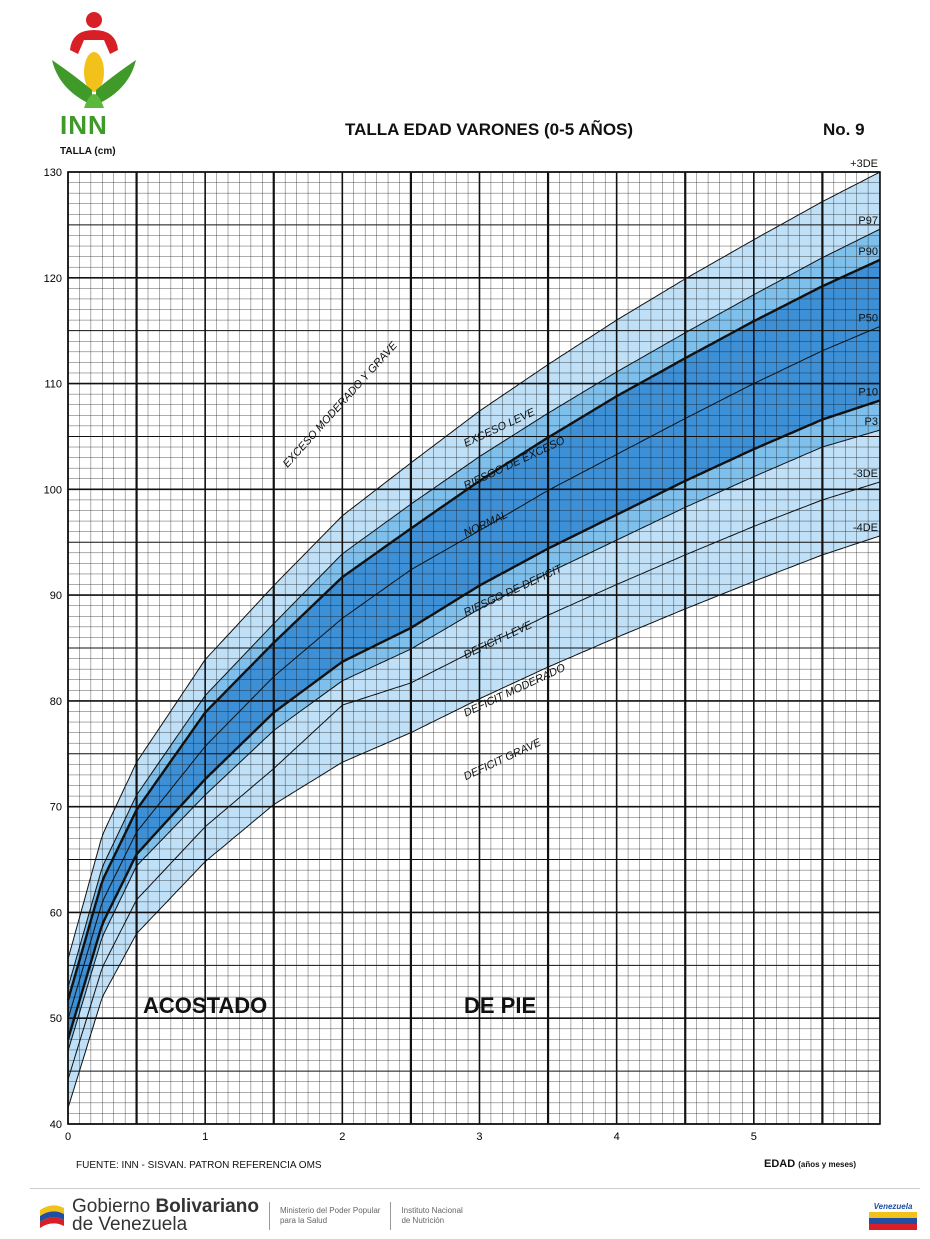 The height and width of the screenshot is (1239, 930). I want to click on series-label: P90, so click(868, 252).